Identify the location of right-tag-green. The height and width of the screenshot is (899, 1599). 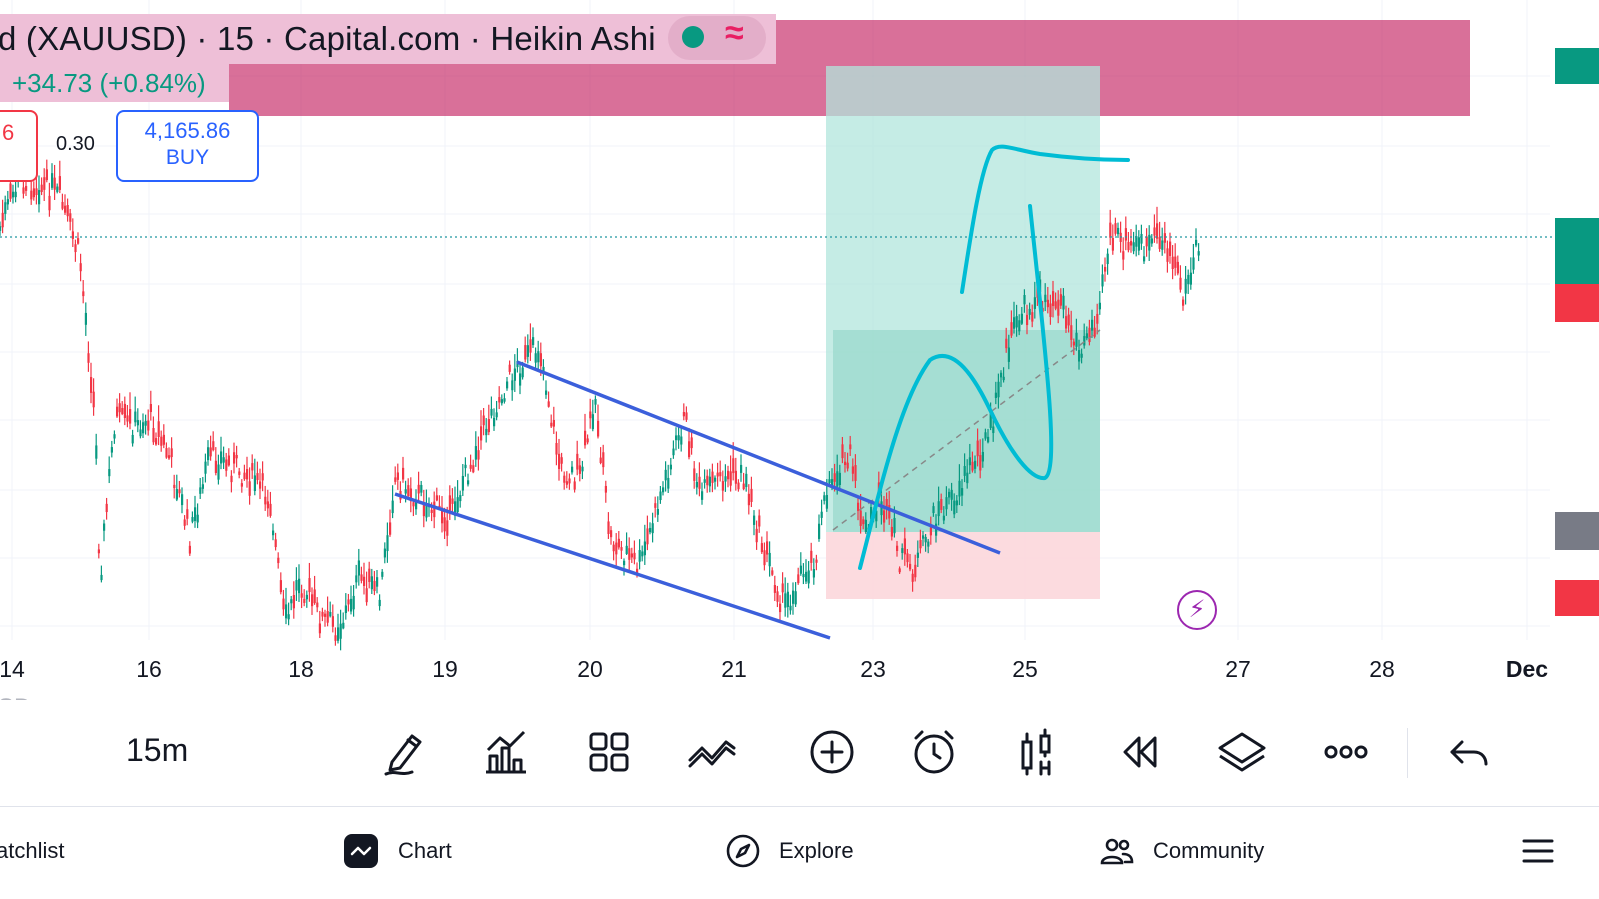
(1577, 251).